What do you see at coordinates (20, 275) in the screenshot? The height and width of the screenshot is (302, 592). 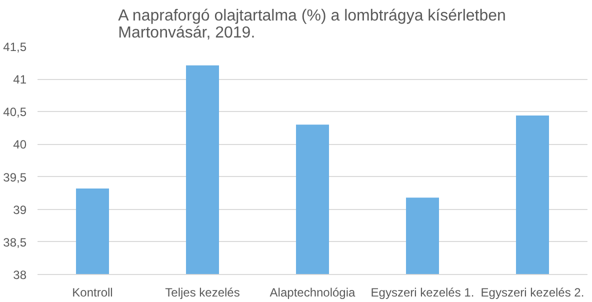 I see `y-tick-label: 38` at bounding box center [20, 275].